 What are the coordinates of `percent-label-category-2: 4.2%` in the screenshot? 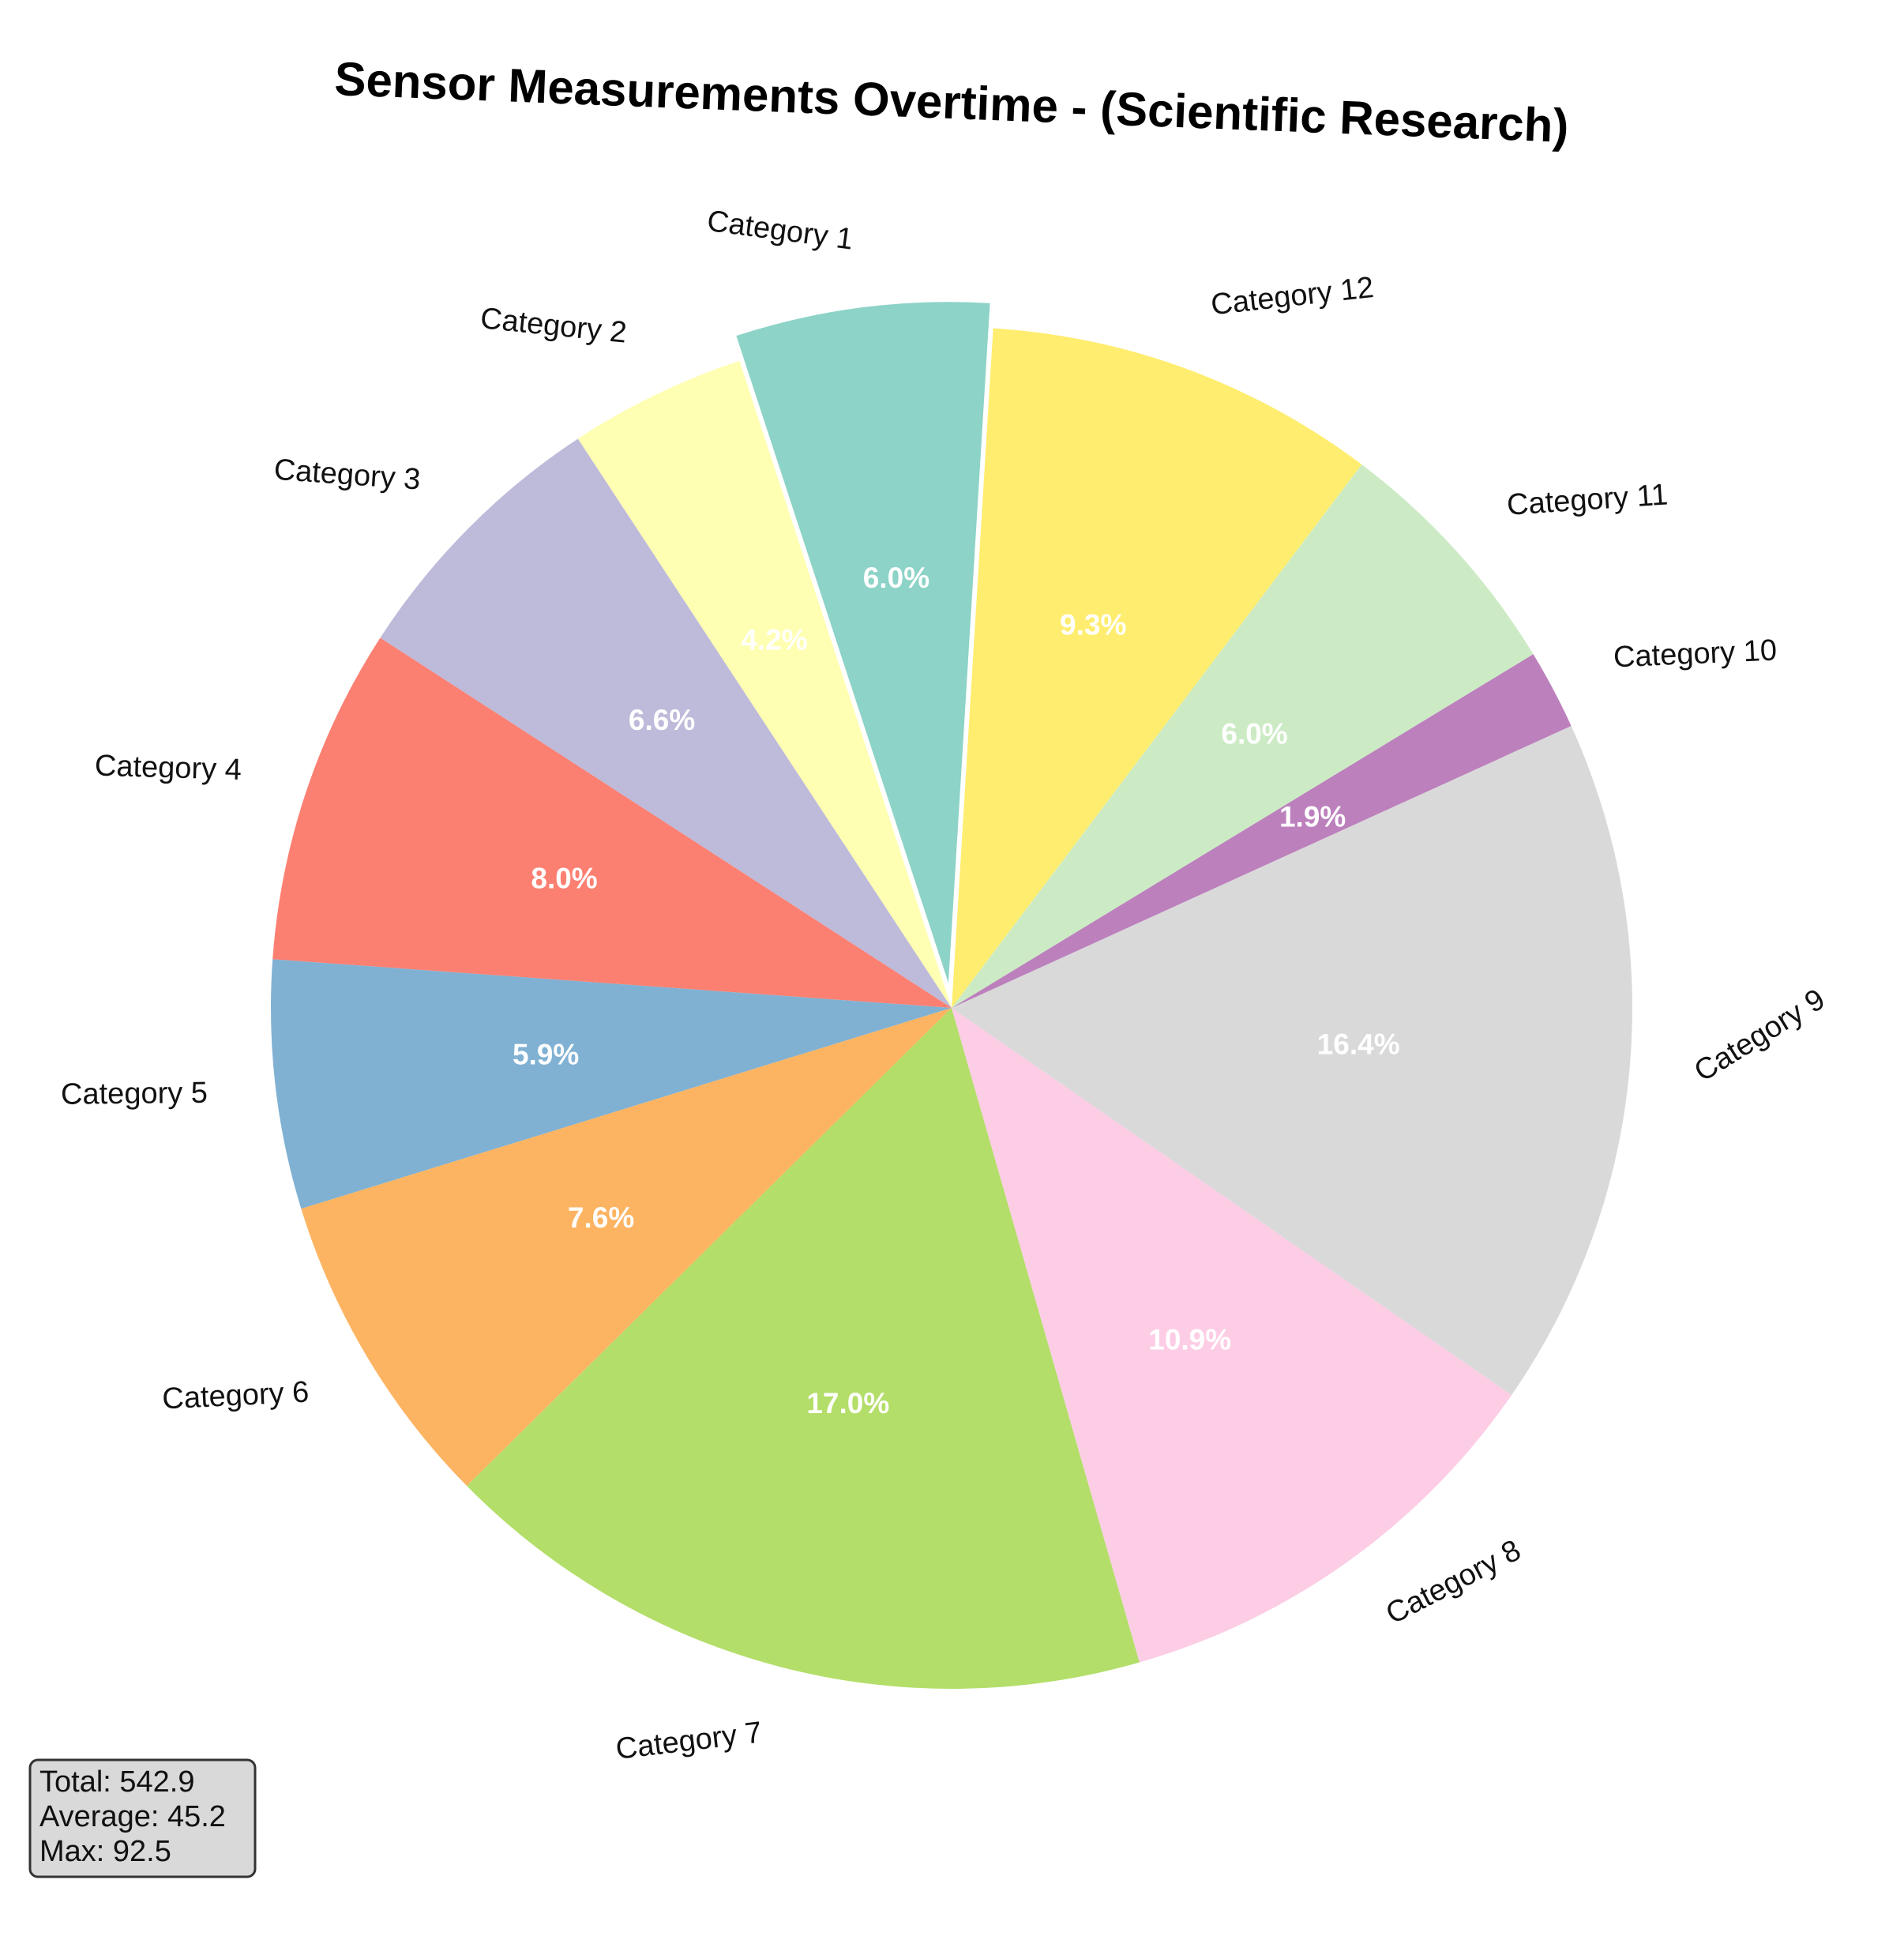 It's located at (774, 640).